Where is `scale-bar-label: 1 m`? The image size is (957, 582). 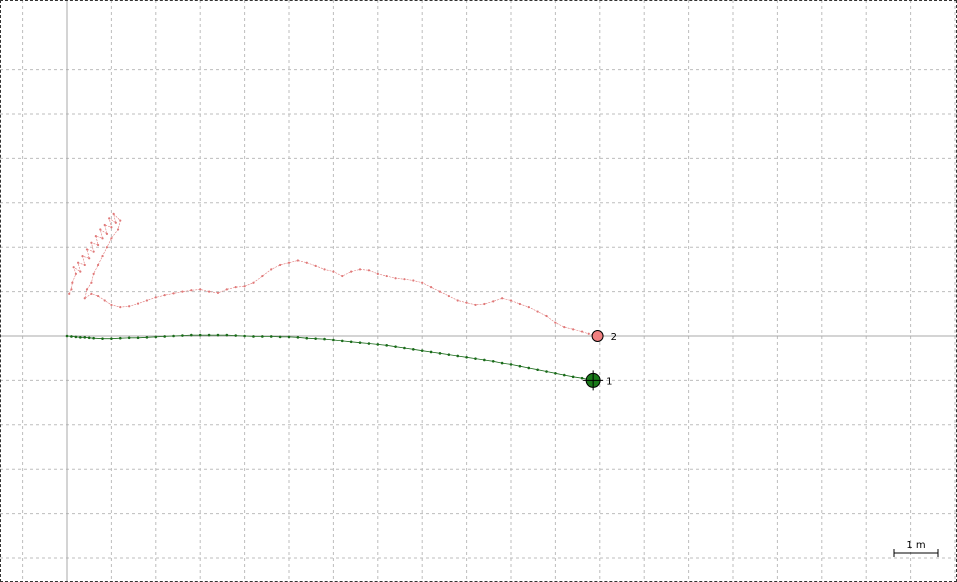 scale-bar-label: 1 m is located at coordinates (915, 545).